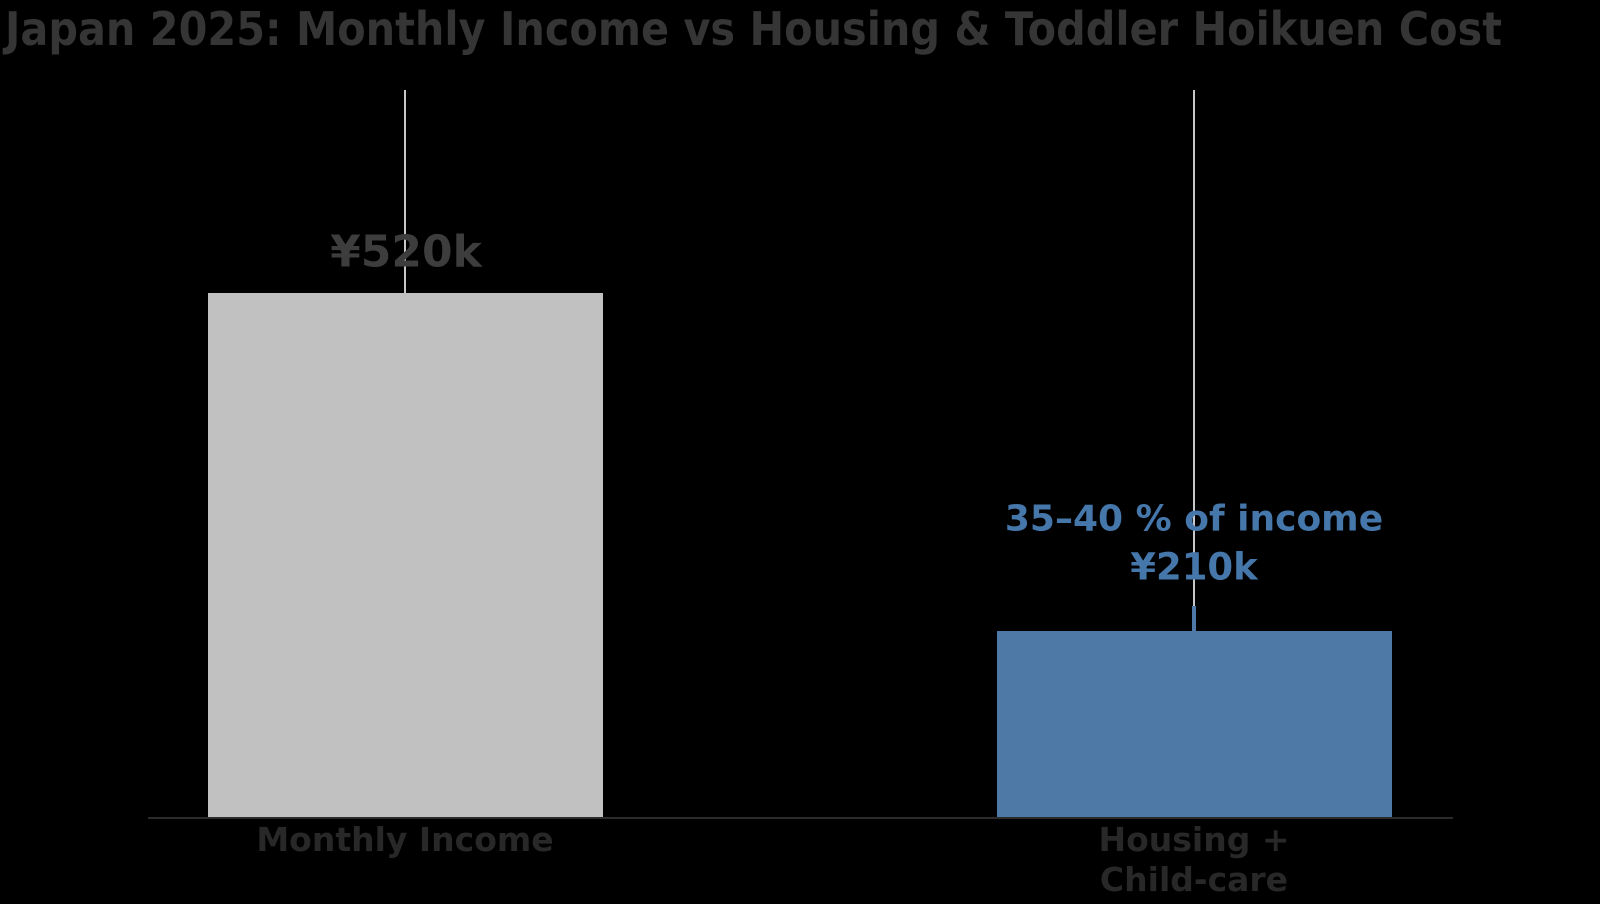 This screenshot has width=1600, height=904. I want to click on x-tick-label-line: Housing +, so click(1194, 839).